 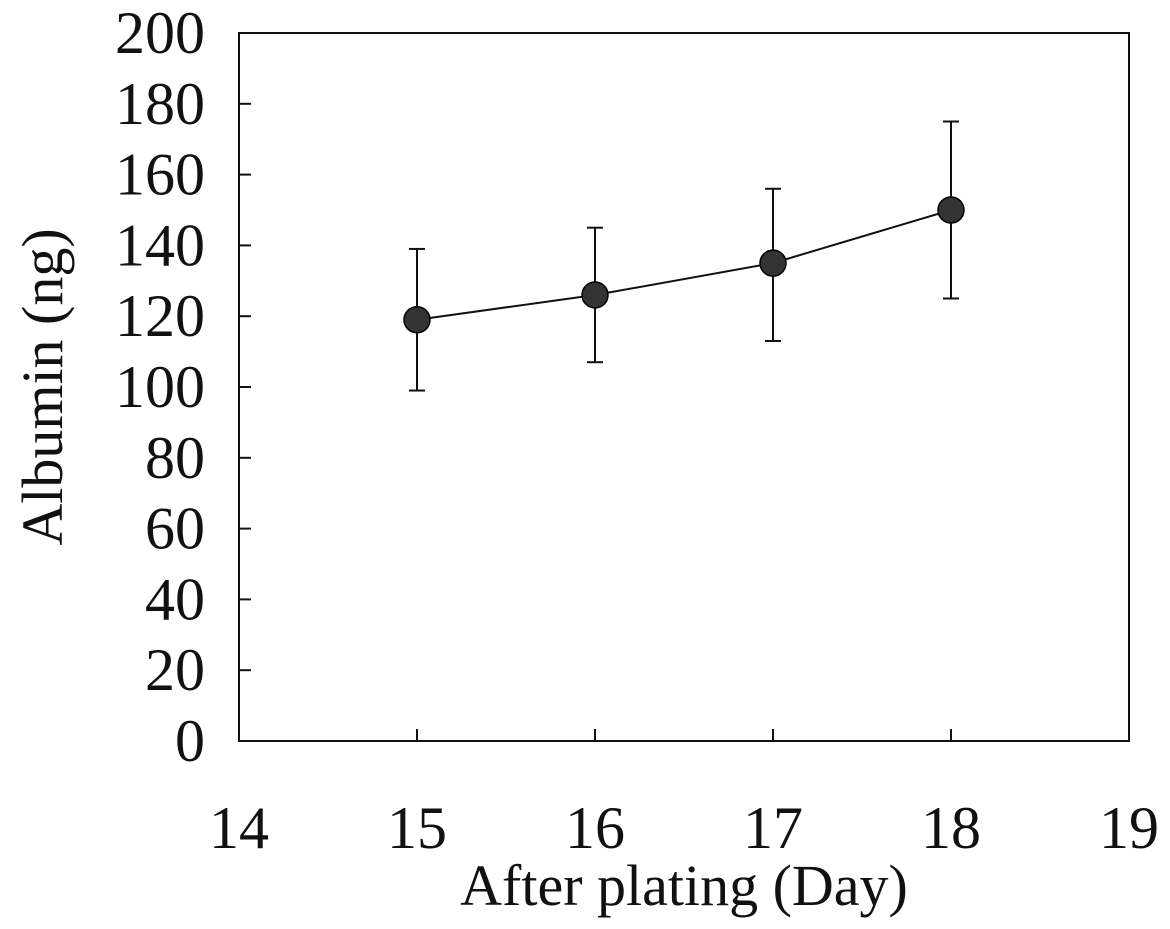 I want to click on x-tick-label: 15, so click(x=417, y=828).